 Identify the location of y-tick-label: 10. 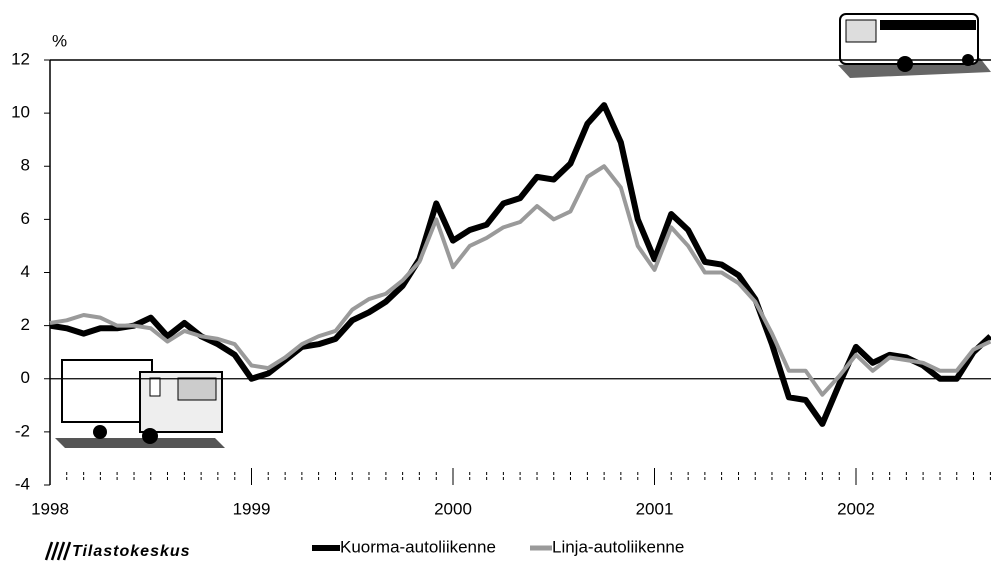
(20, 112).